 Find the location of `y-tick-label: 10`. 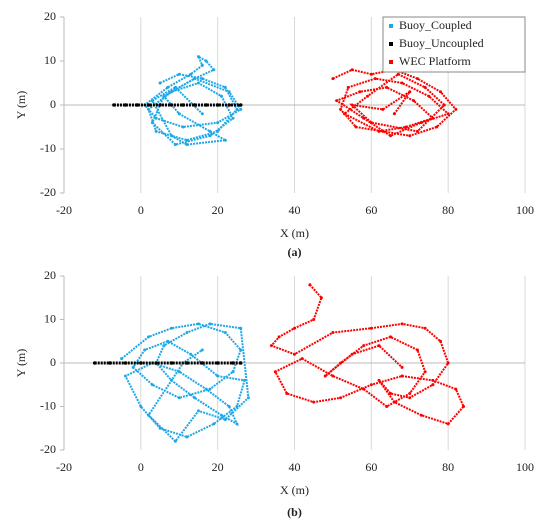

y-tick-label: 10 is located at coordinates (50, 318).